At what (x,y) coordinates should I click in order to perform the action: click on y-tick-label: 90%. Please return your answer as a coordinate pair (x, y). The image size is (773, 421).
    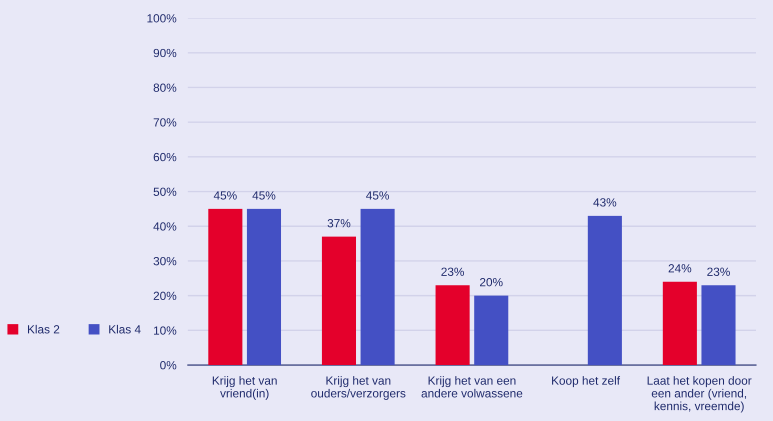
    Looking at the image, I should click on (165, 53).